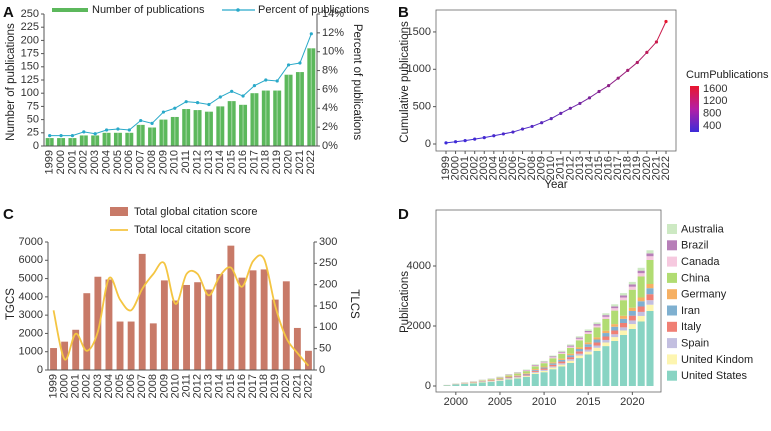  I want to click on panel-letter-b: B, so click(403, 12).